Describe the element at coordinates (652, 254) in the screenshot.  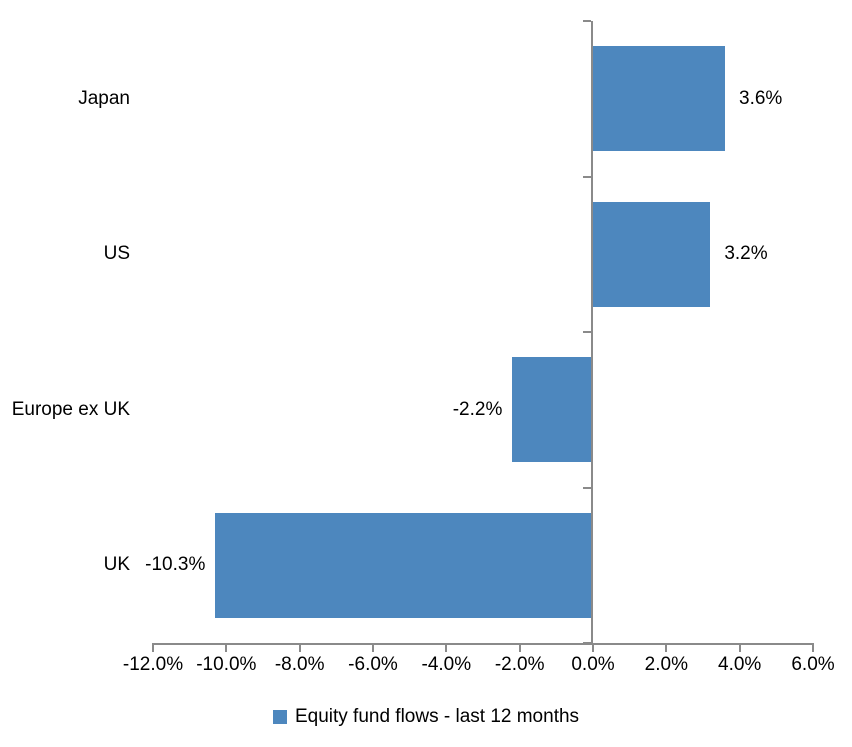
I see `bar-us` at that location.